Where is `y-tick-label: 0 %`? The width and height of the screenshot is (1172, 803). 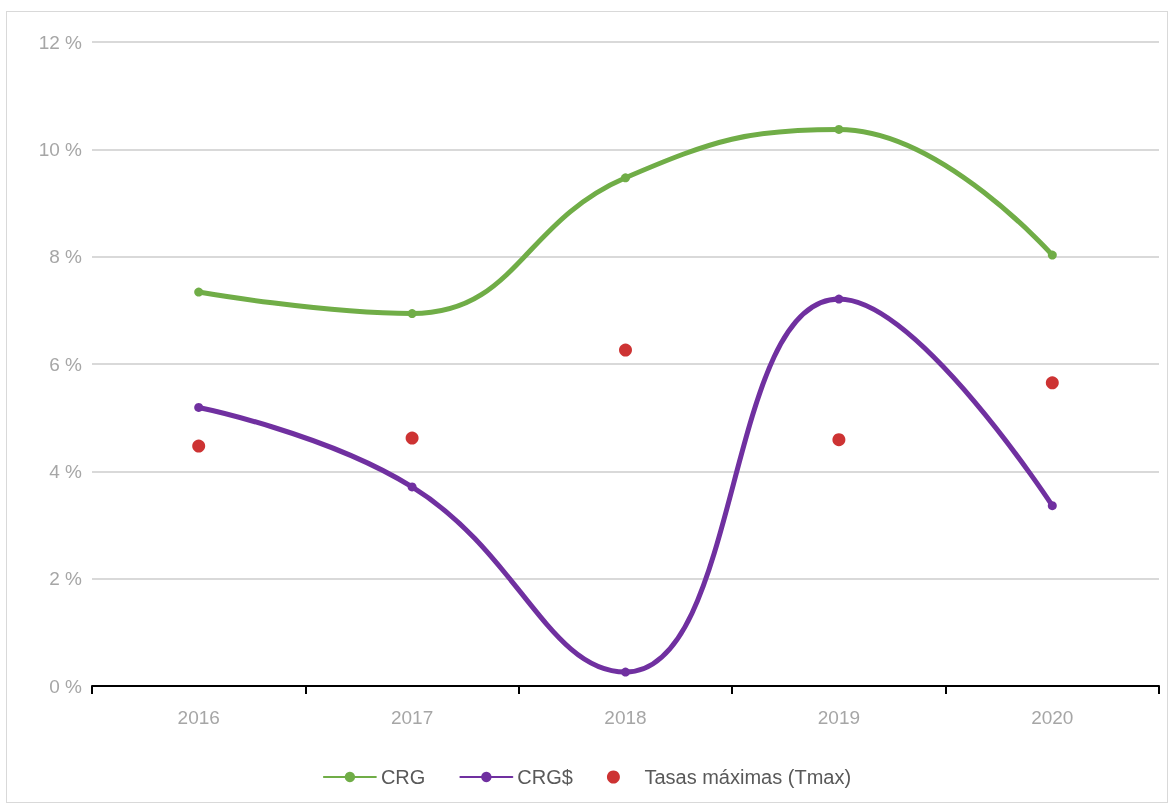 y-tick-label: 0 % is located at coordinates (66, 686).